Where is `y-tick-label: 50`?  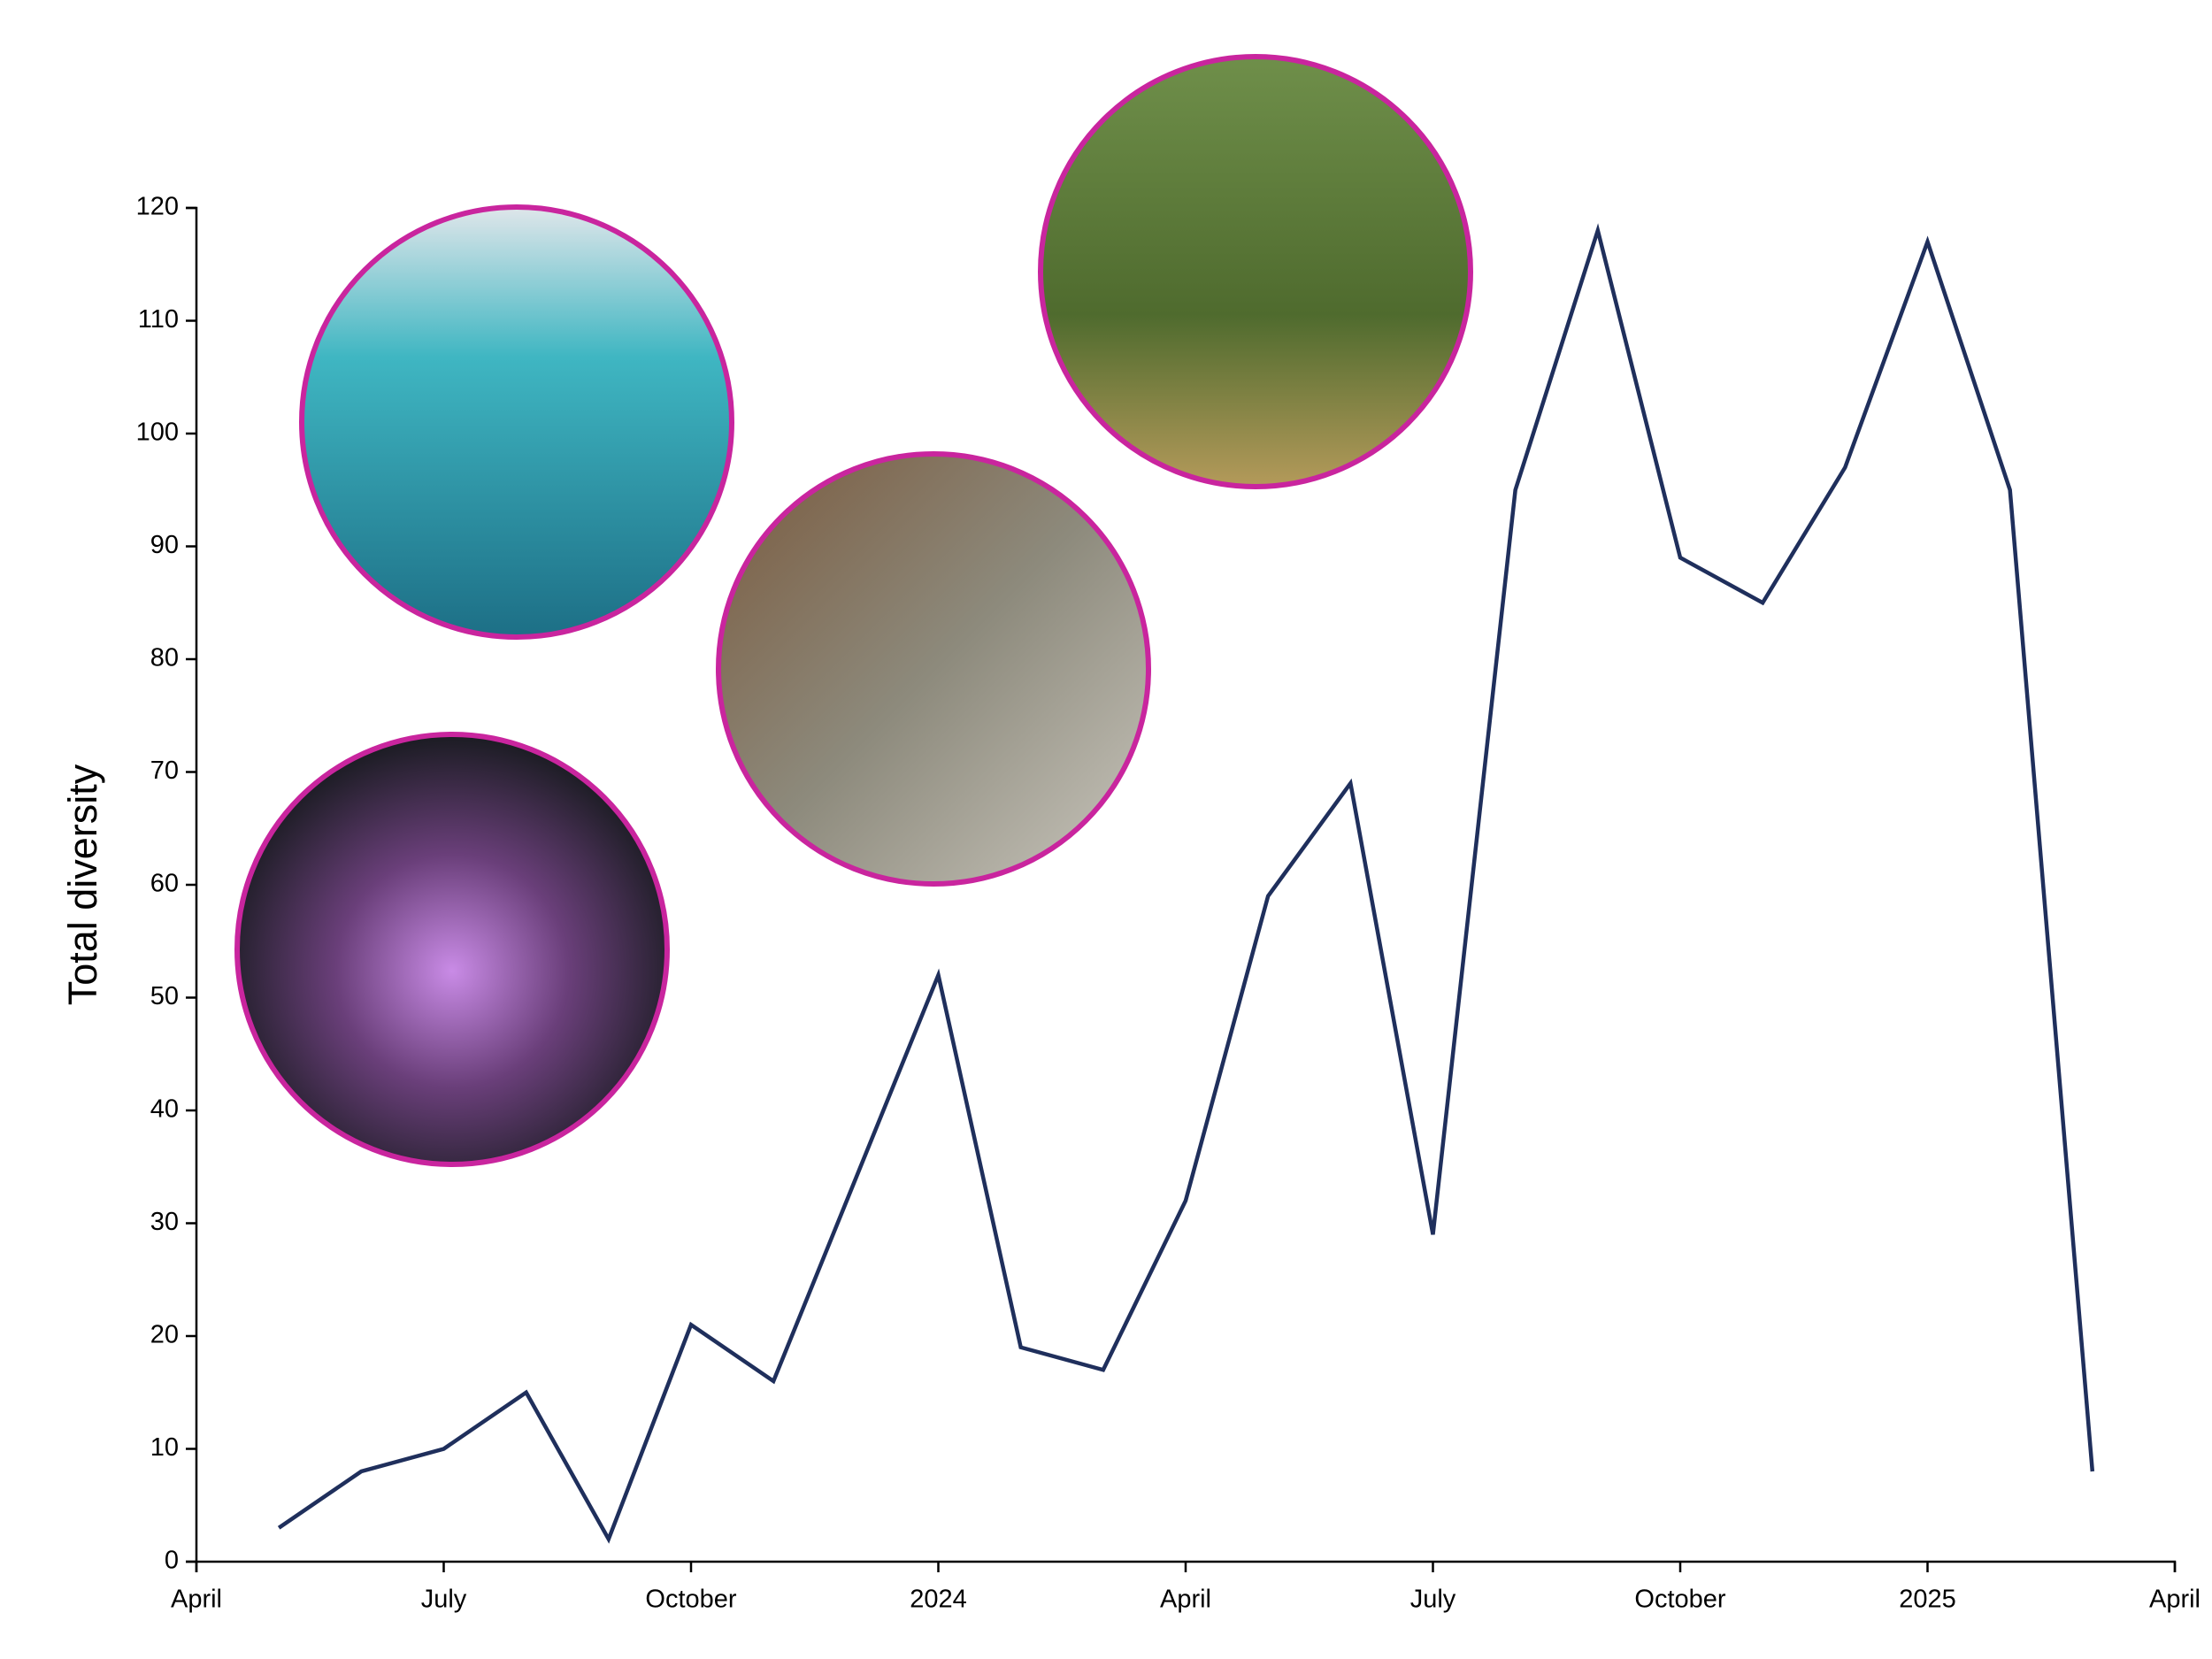 y-tick-label: 50 is located at coordinates (164, 996).